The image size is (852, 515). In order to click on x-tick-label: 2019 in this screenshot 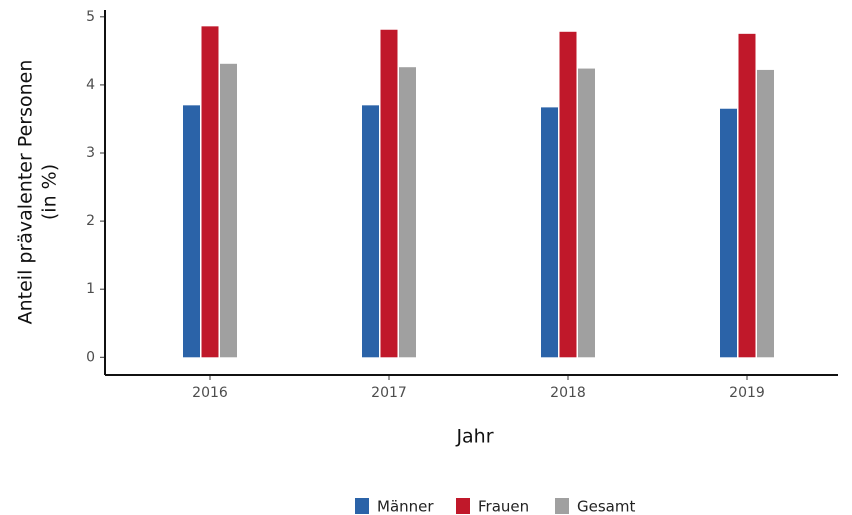, I will do `click(747, 393)`.